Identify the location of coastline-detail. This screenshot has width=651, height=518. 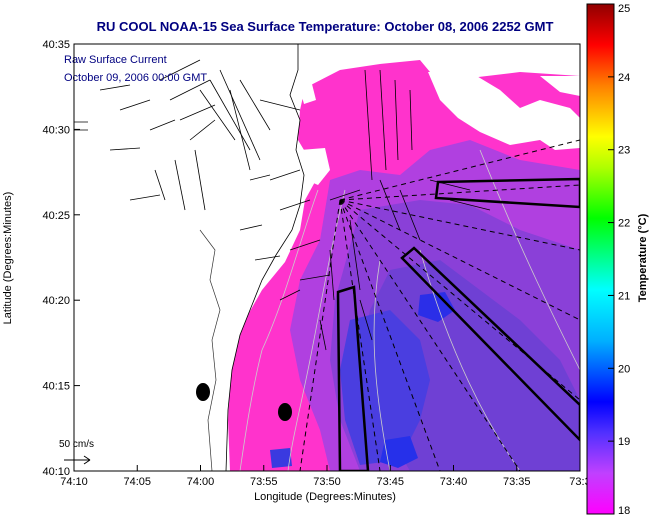
(210, 350).